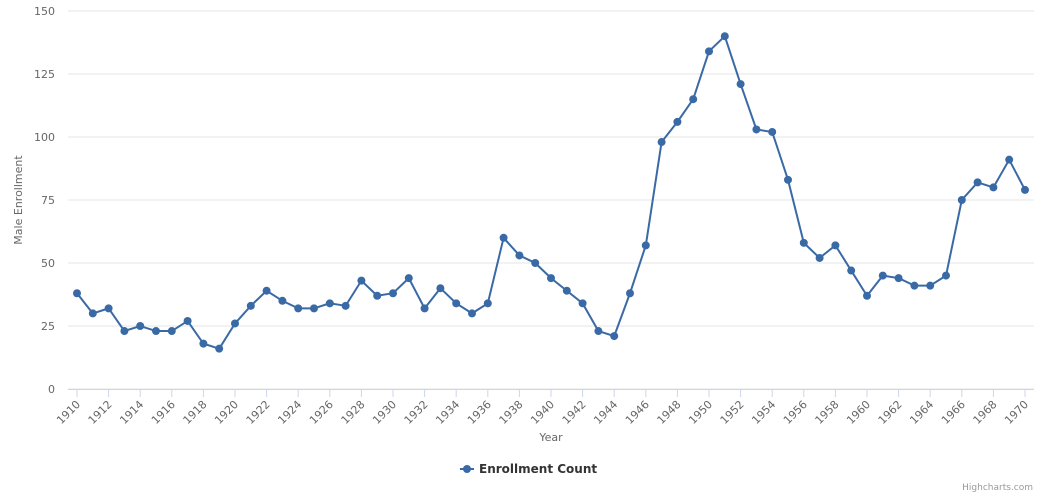 The height and width of the screenshot is (496, 1044). What do you see at coordinates (795, 412) in the screenshot?
I see `x-tick-label: 1956` at bounding box center [795, 412].